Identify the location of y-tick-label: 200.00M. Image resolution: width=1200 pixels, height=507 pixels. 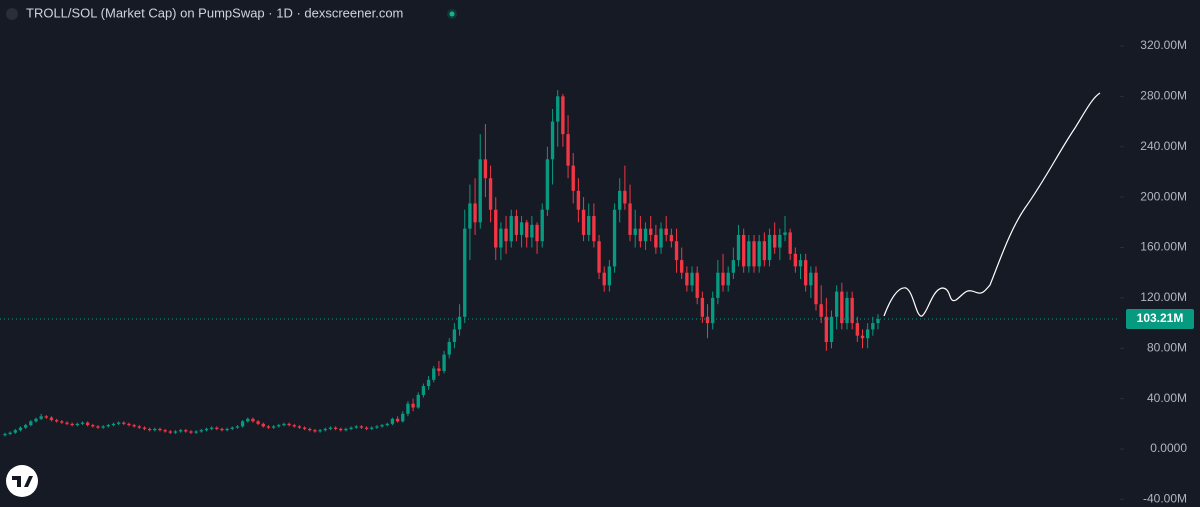
(1163, 196).